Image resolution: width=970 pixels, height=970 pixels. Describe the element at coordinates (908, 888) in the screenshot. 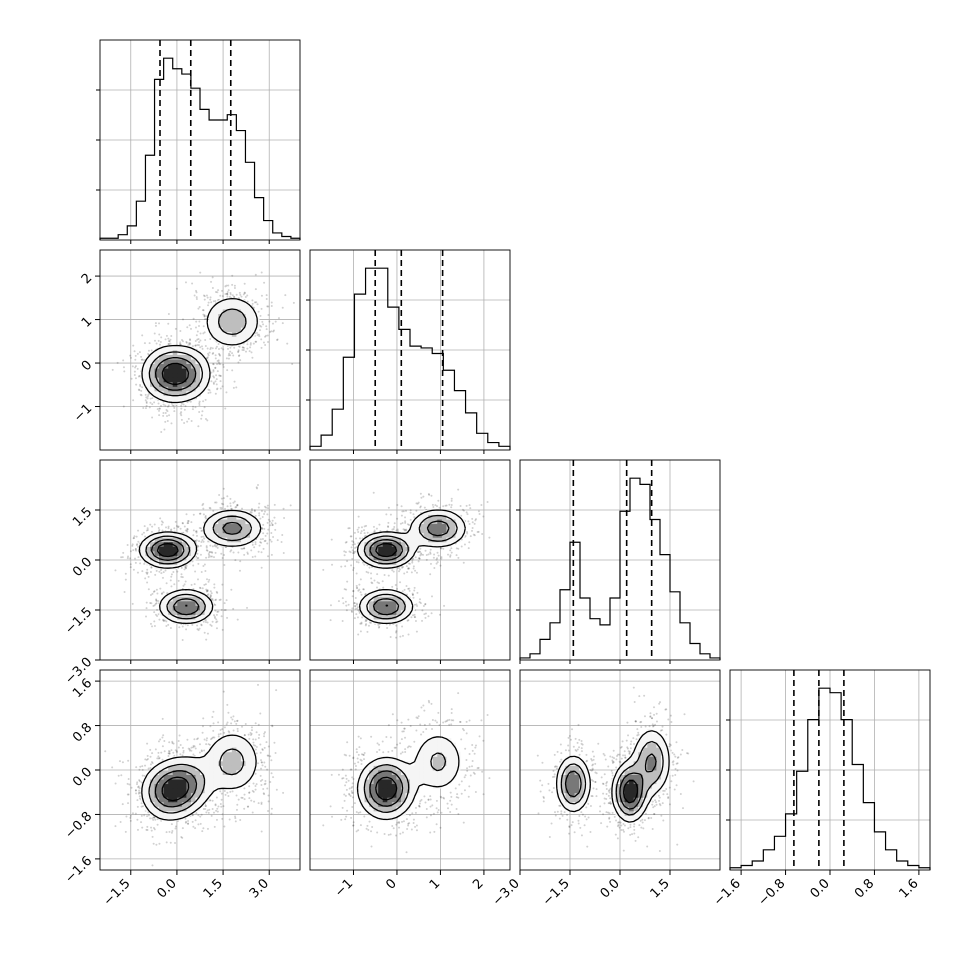

I see `x-tick-label: 1.6` at that location.